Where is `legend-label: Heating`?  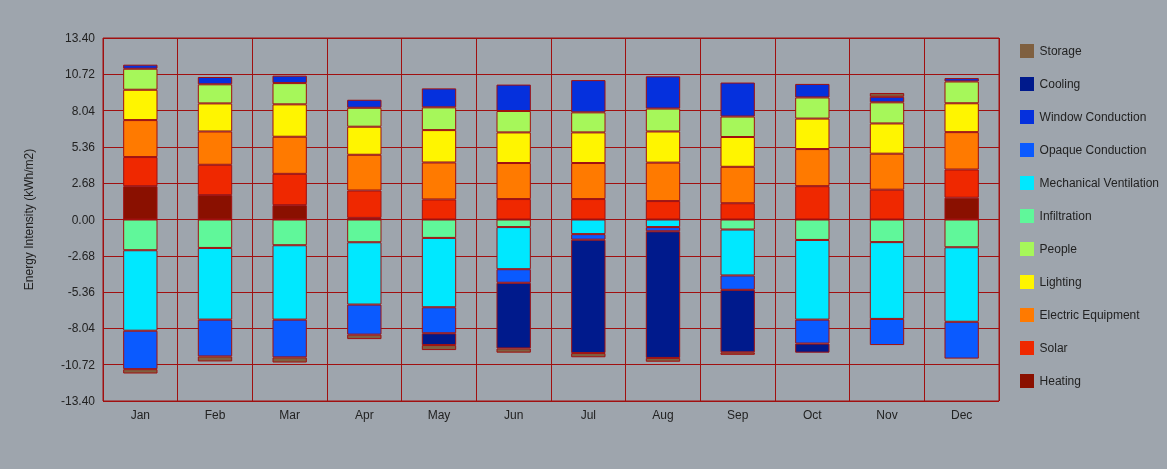 legend-label: Heating is located at coordinates (1060, 380).